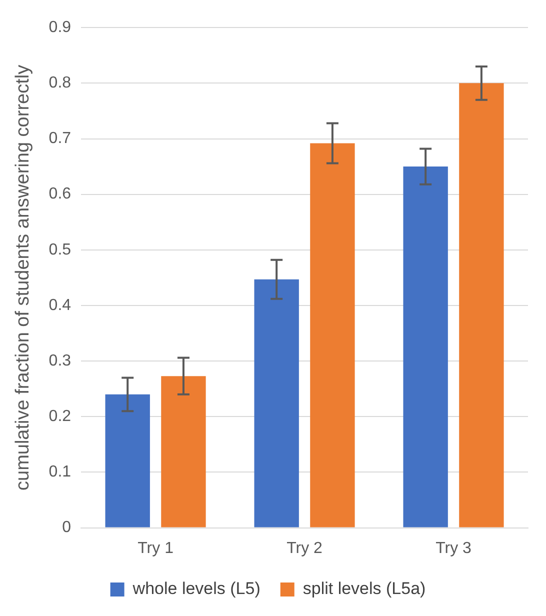  What do you see at coordinates (364, 588) in the screenshot?
I see `legend-label: split levels (L5a)` at bounding box center [364, 588].